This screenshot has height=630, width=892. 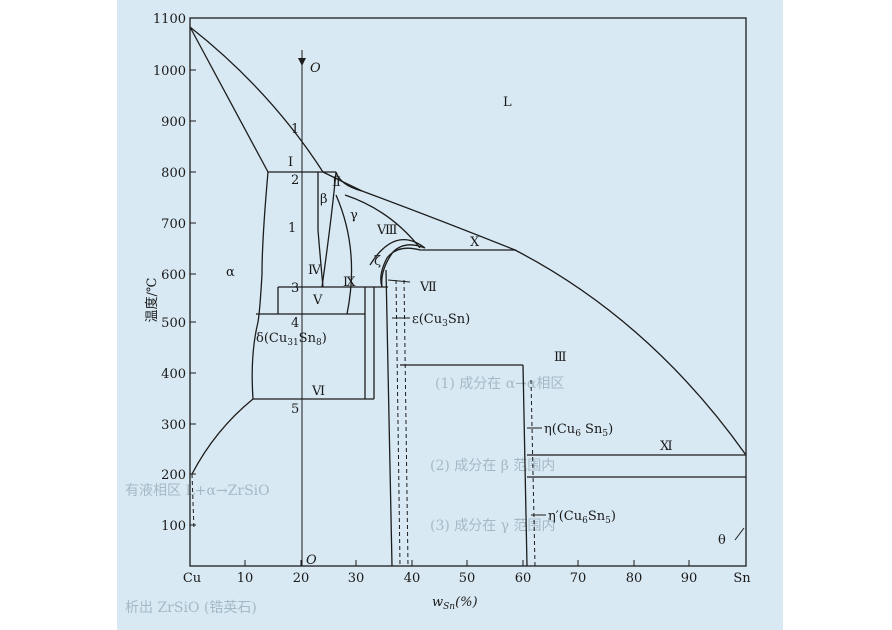 What do you see at coordinates (292, 228) in the screenshot?
I see `label-n1b: 1` at bounding box center [292, 228].